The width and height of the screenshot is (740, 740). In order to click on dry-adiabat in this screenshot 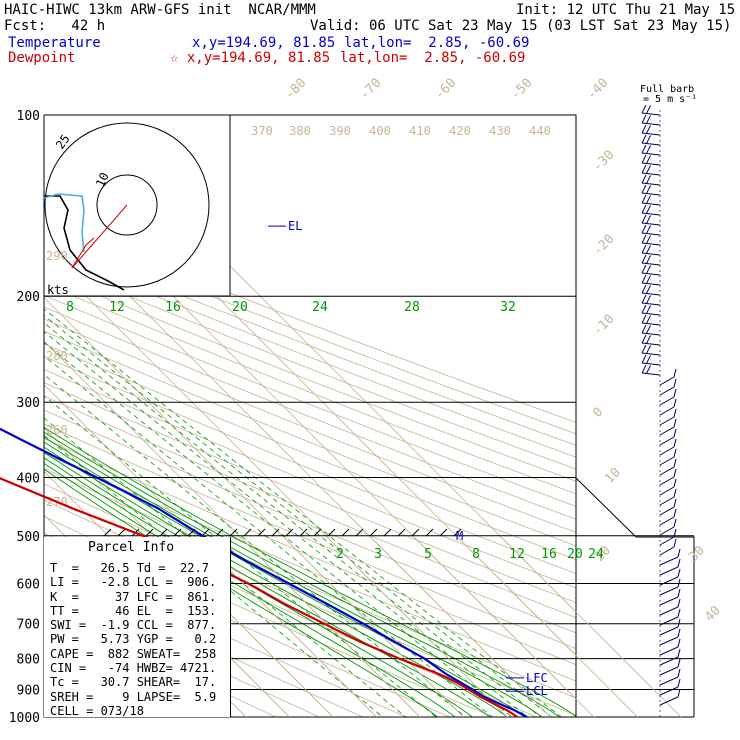, I will do `click(182, 651)`.